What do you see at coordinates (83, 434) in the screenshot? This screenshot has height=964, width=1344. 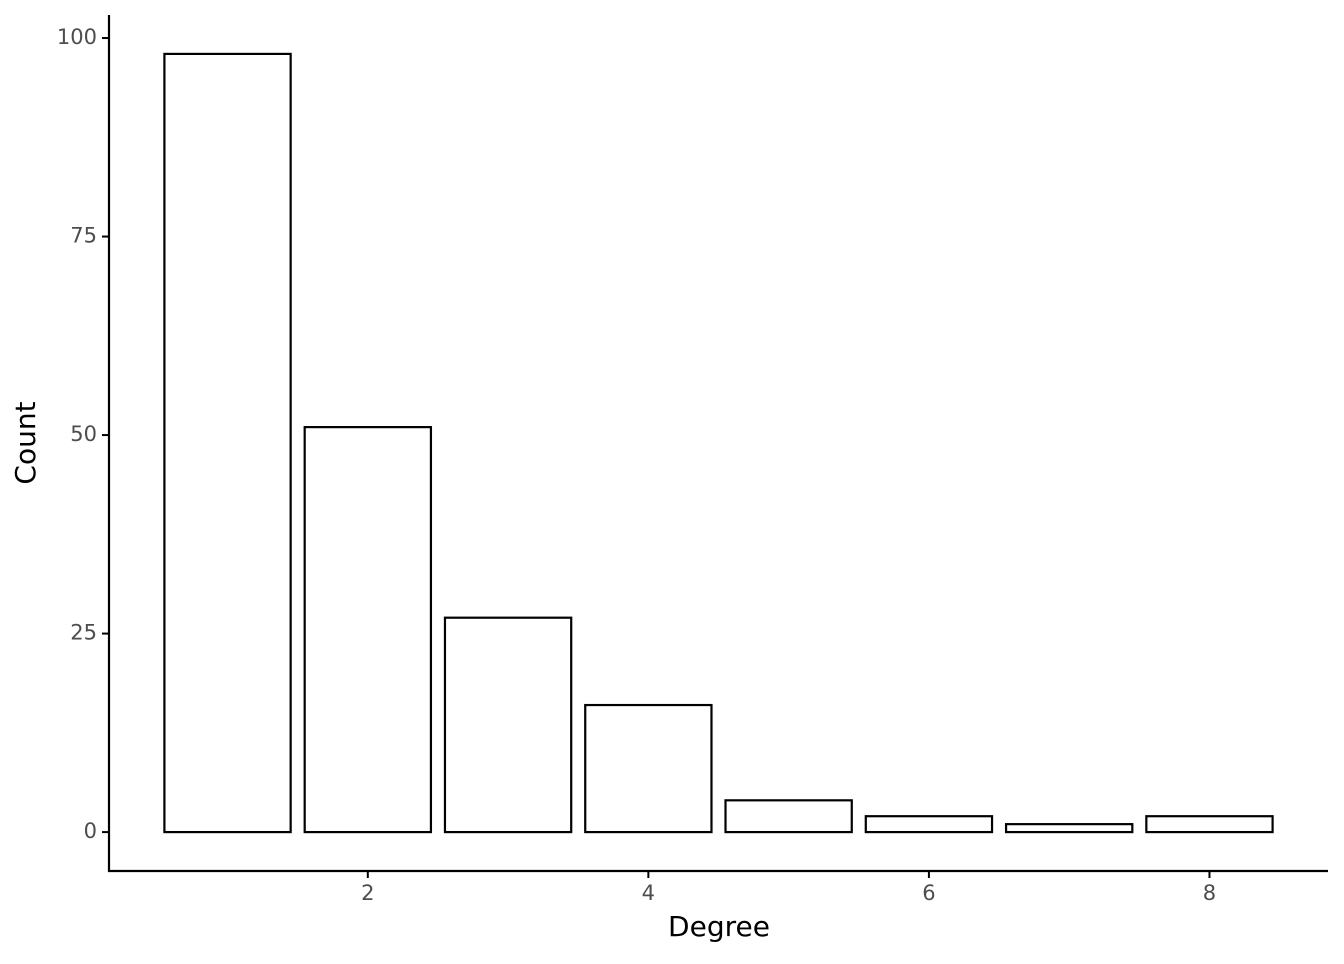 I see `y-tick-label: 50` at bounding box center [83, 434].